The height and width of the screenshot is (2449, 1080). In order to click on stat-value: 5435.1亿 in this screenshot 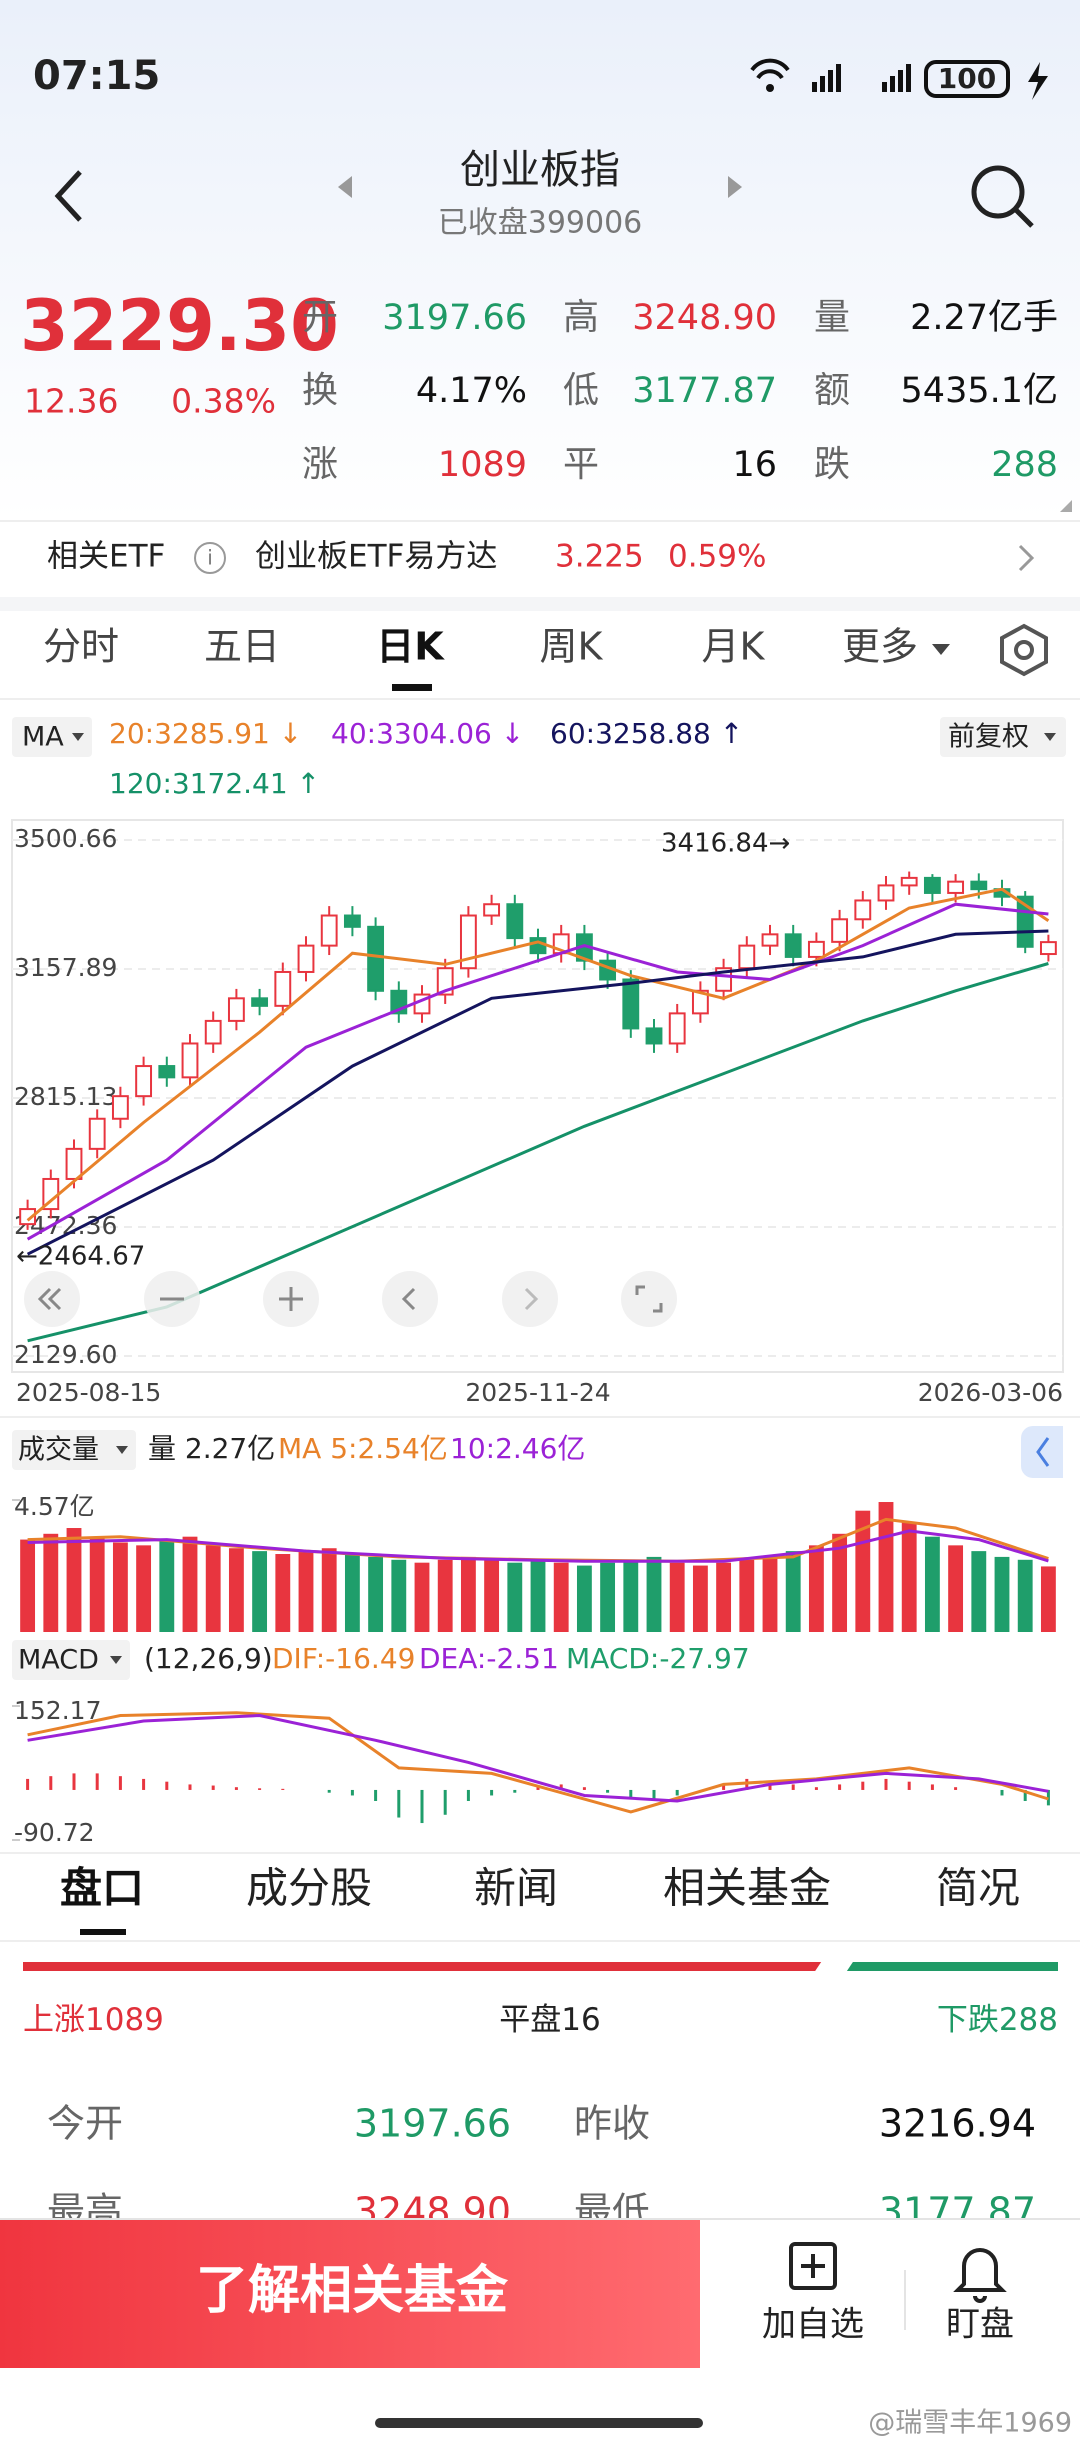, I will do `click(979, 391)`.